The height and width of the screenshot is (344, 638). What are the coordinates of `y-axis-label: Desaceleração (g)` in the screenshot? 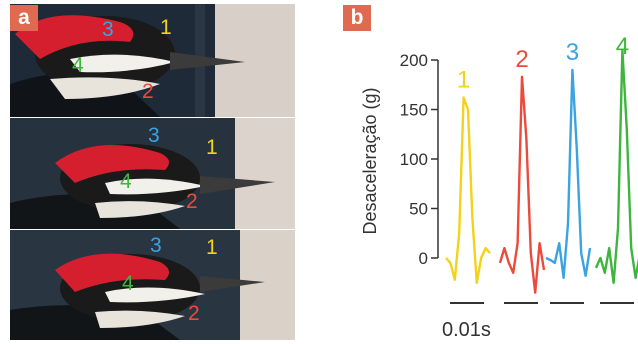 It's located at (370, 160).